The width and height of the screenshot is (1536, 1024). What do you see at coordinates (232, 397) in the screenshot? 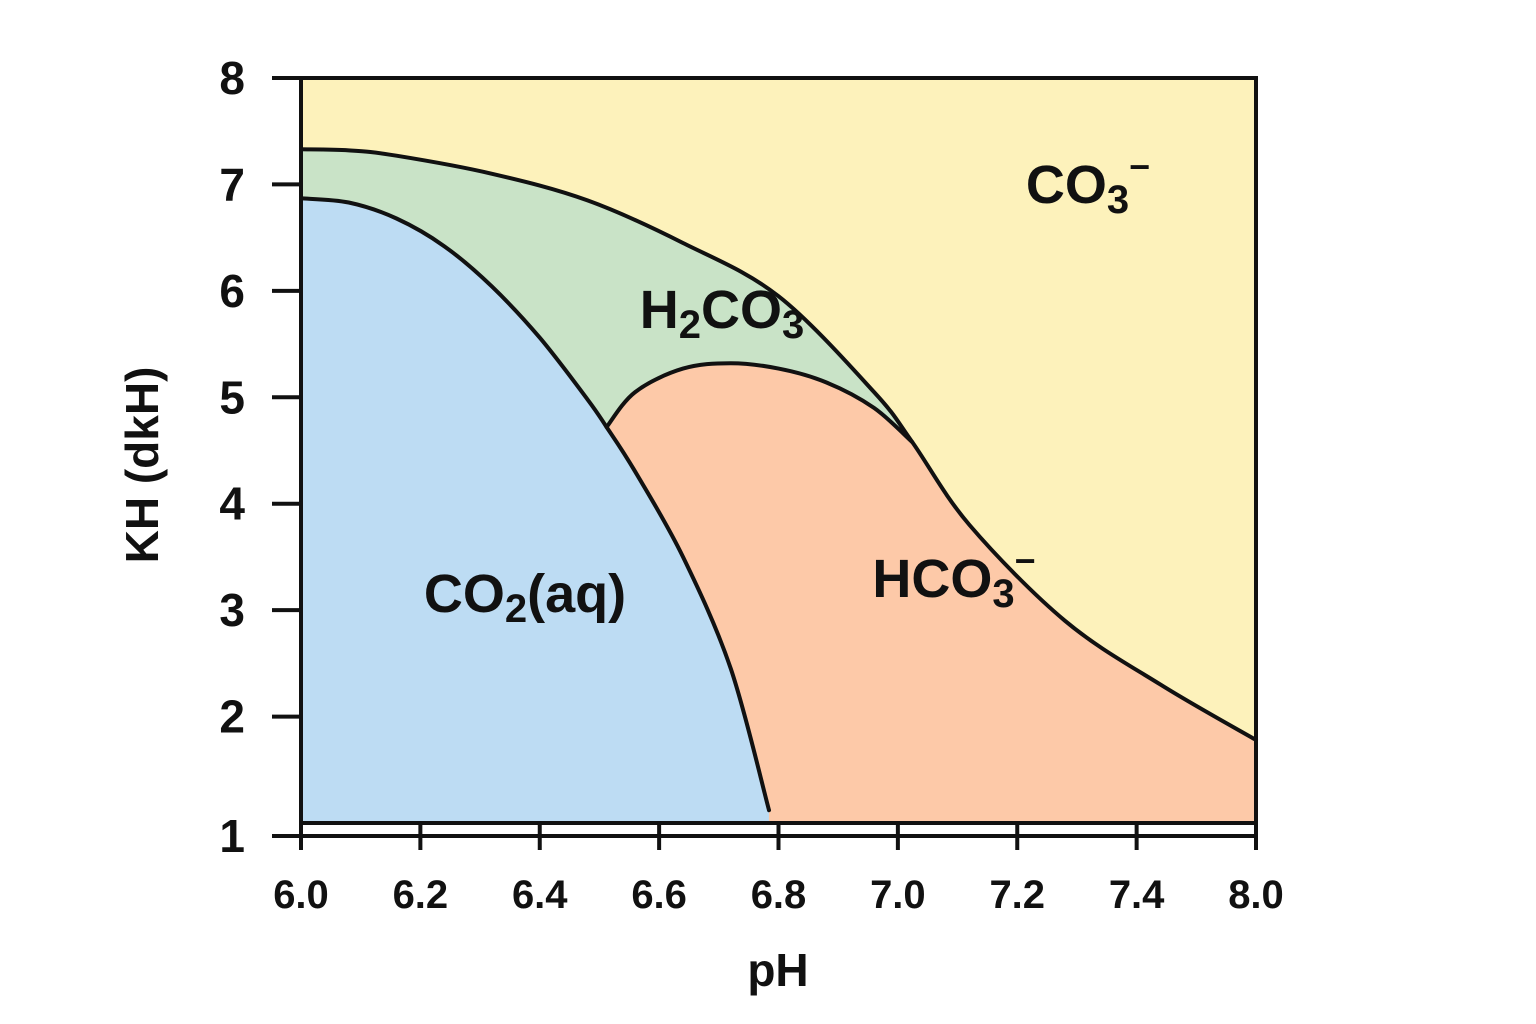
I see `y-tick-label: 5` at bounding box center [232, 397].